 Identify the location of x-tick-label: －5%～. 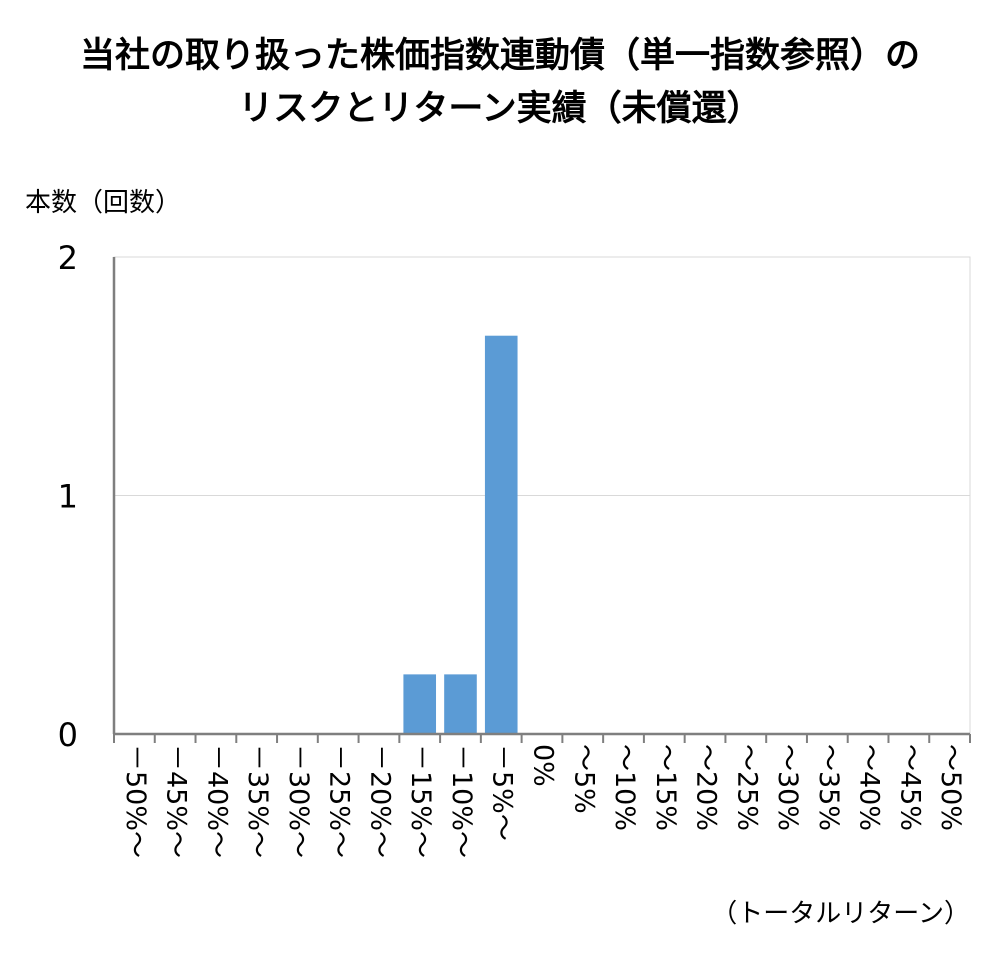
(502, 792).